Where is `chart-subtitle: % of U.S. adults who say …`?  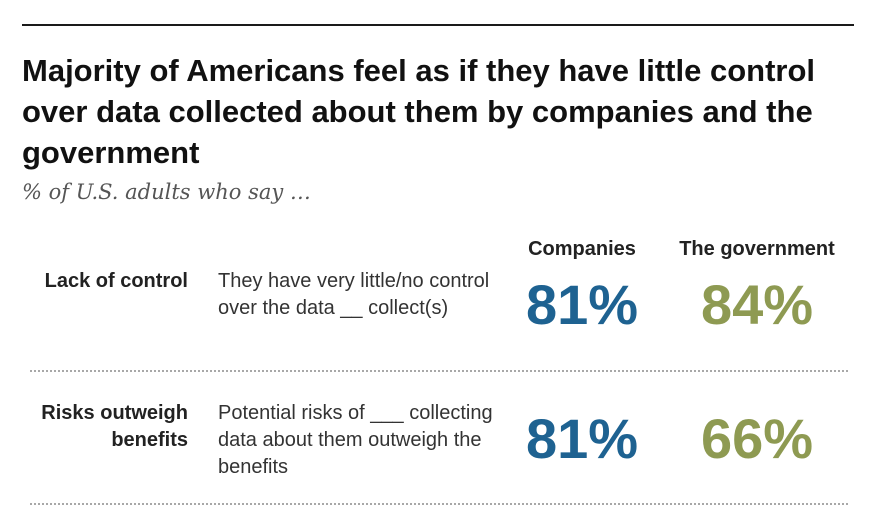
chart-subtitle: % of U.S. adults who say … is located at coordinates (166, 192).